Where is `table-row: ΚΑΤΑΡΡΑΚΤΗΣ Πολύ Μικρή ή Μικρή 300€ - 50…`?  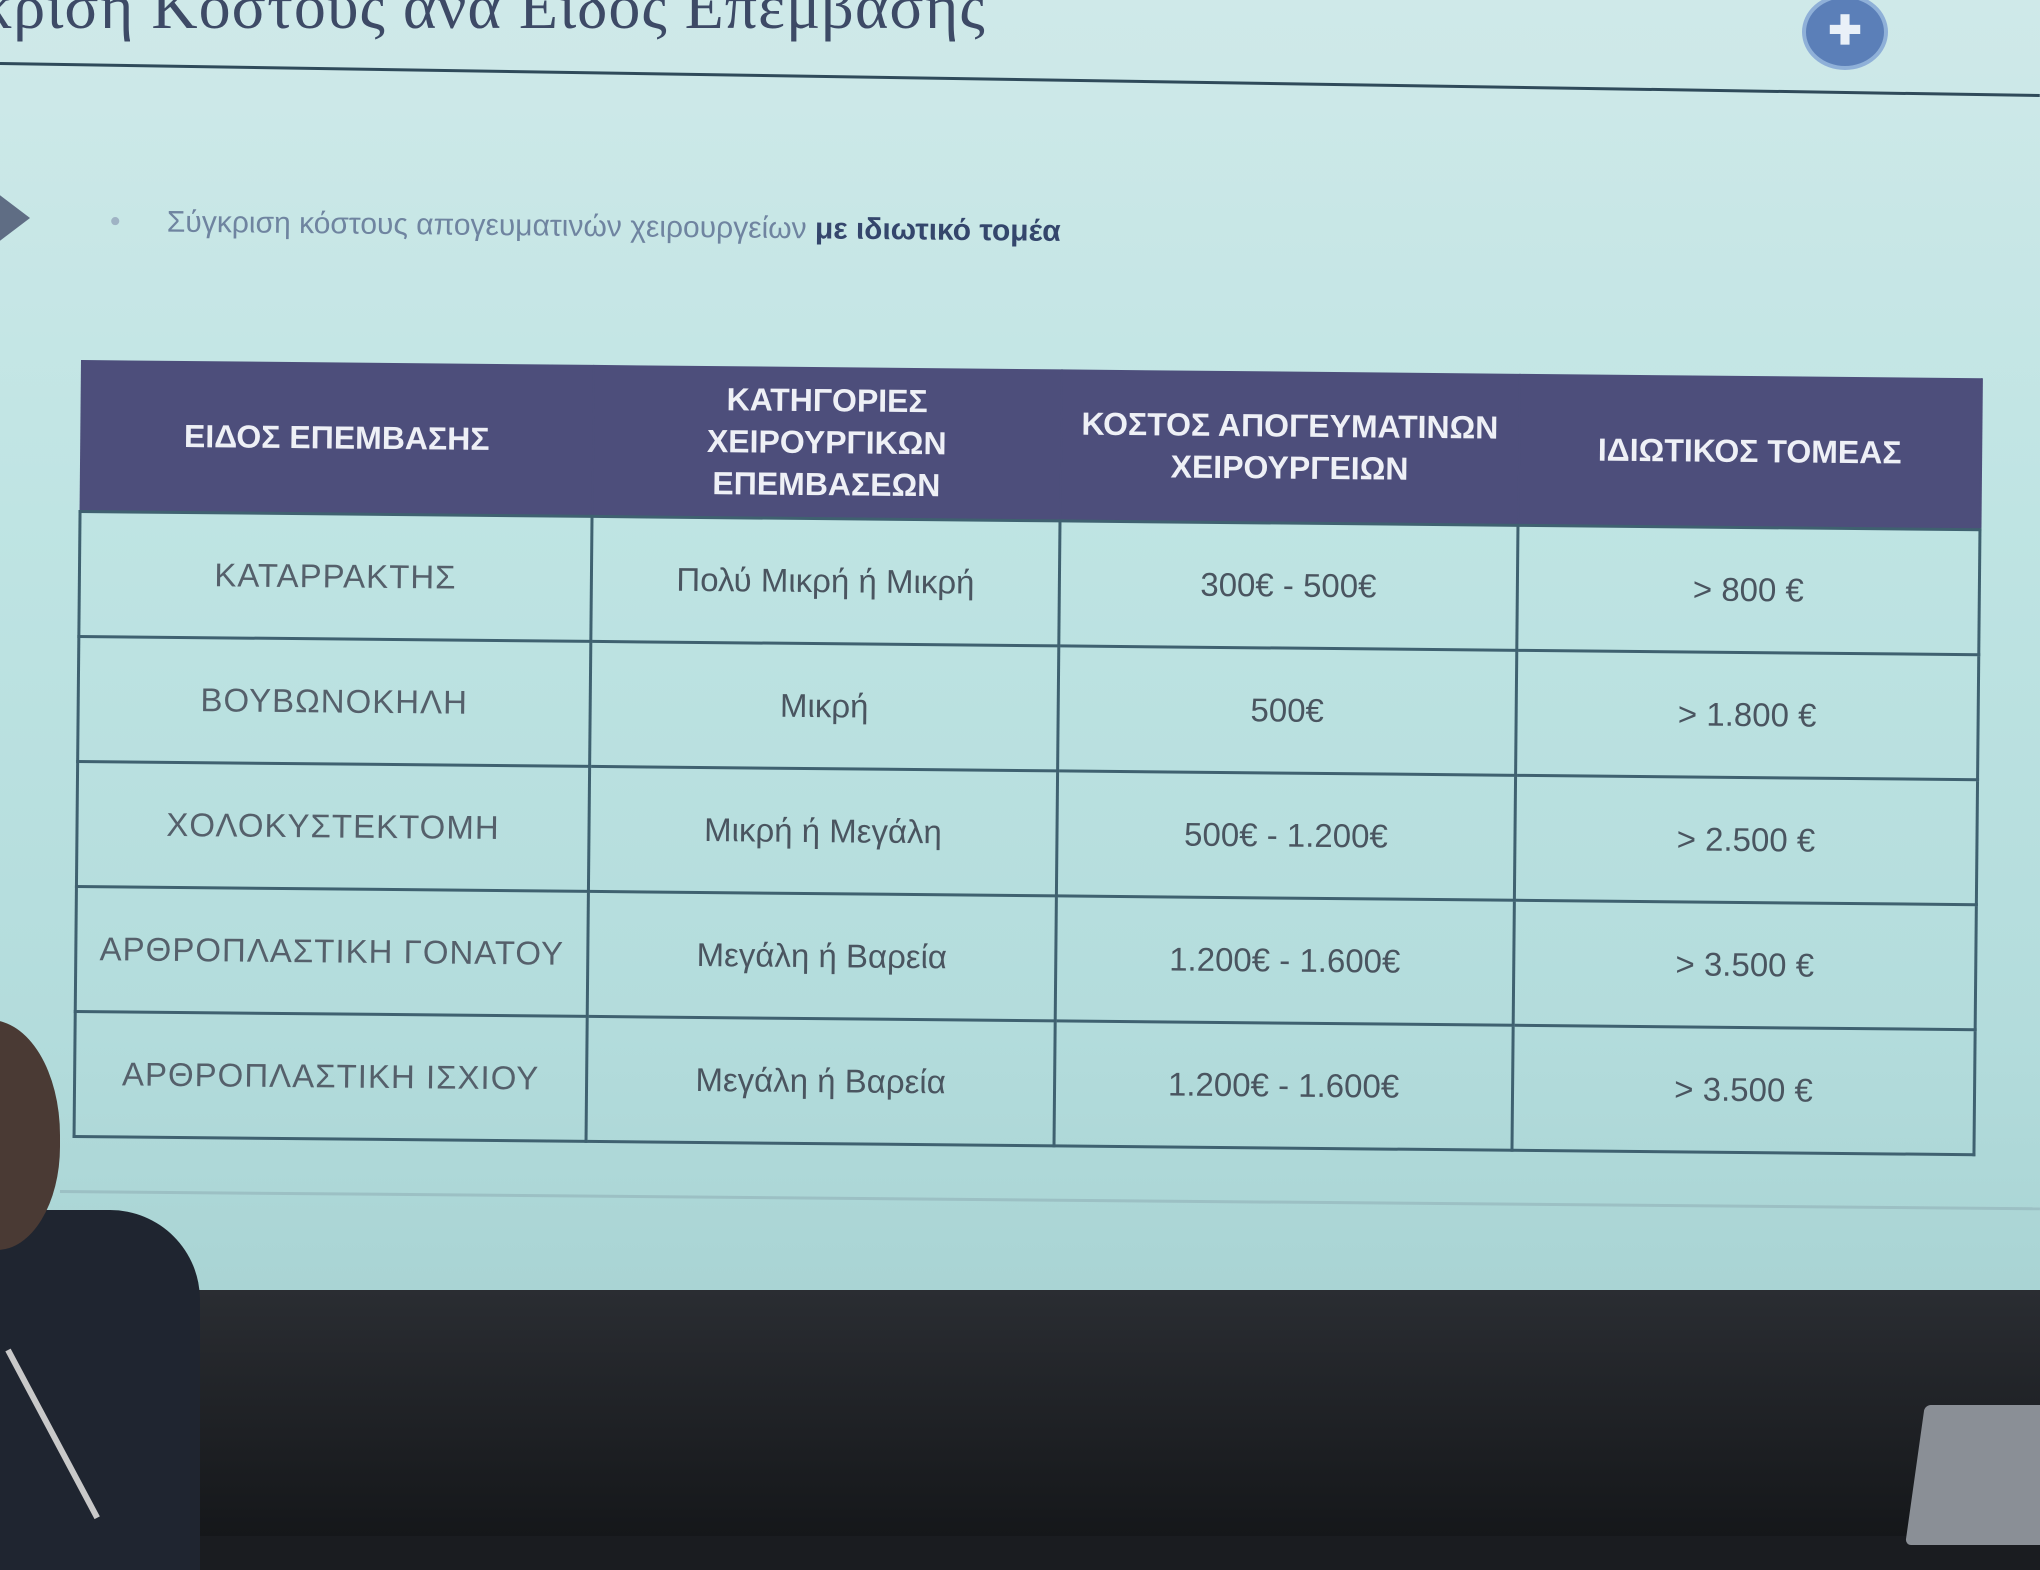 table-row: ΚΑΤΑΡΡΑΚΤΗΣ Πολύ Μικρή ή Μικρή 300€ - 50… is located at coordinates (1029, 583).